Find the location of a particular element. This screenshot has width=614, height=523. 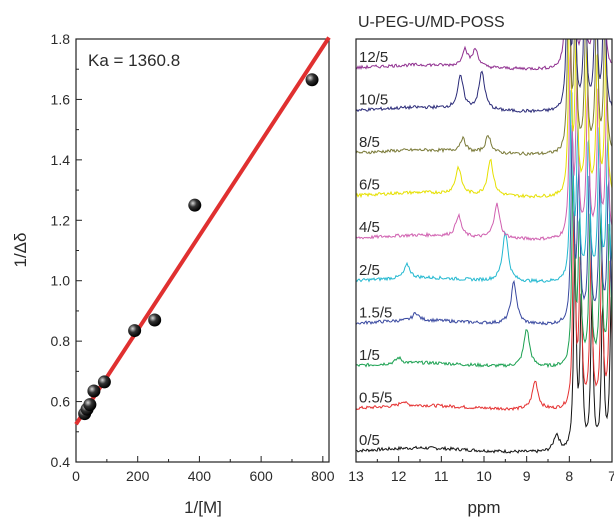

right-x-tick-label: 13 is located at coordinates (356, 476).